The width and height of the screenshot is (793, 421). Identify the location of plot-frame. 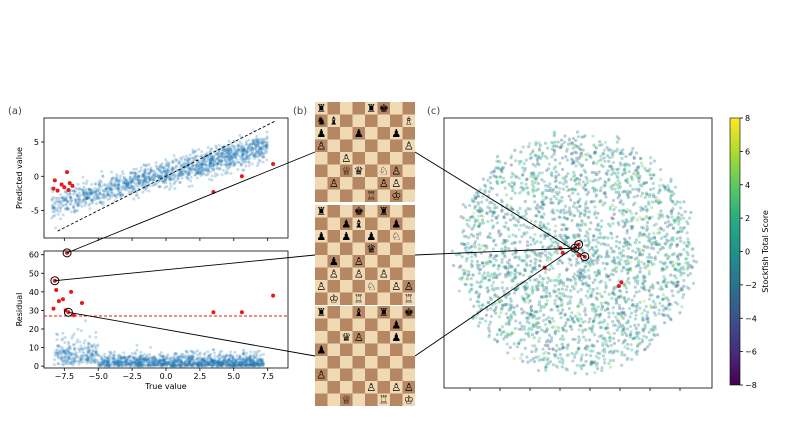
(166, 178).